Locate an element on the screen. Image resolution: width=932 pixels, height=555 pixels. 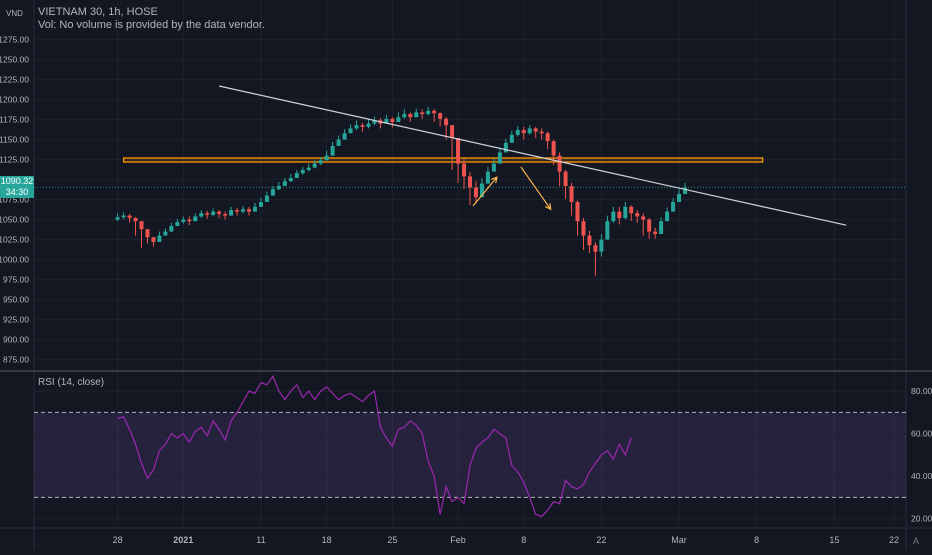
price-tick-label: 975.00 is located at coordinates (16, 280).